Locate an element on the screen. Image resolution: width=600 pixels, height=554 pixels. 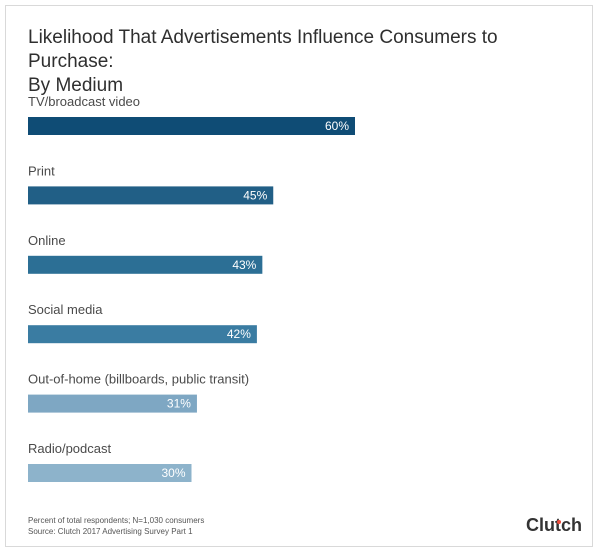
logo-accent-dot is located at coordinates (558, 522).